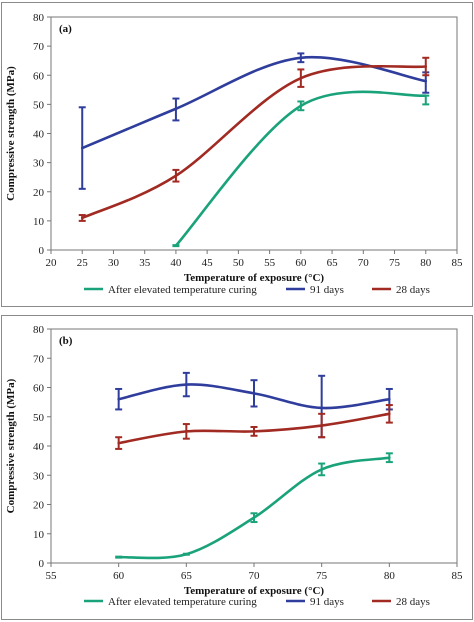 This screenshot has width=474, height=622. Describe the element at coordinates (208, 263) in the screenshot. I see `x-tick-label: 45` at that location.